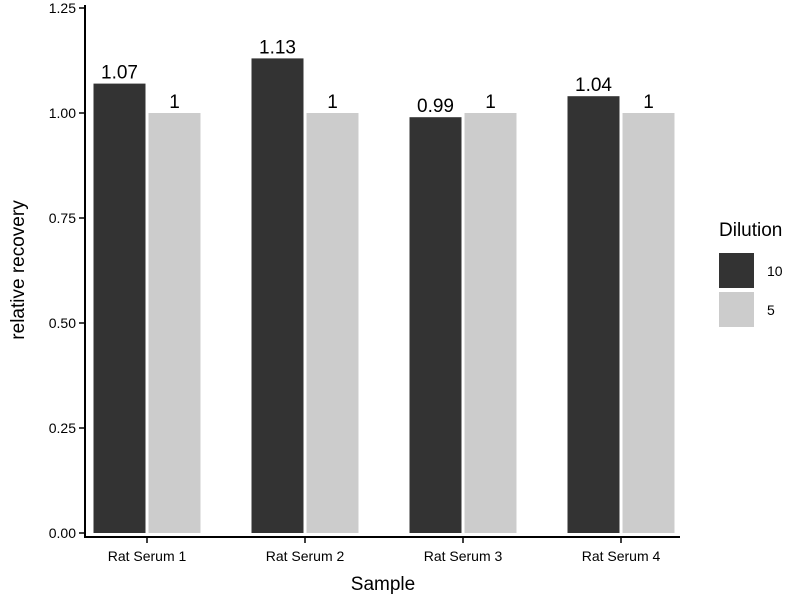 The height and width of the screenshot is (605, 800). Describe the element at coordinates (62, 428) in the screenshot. I see `y-tick-label: 0.25` at that location.